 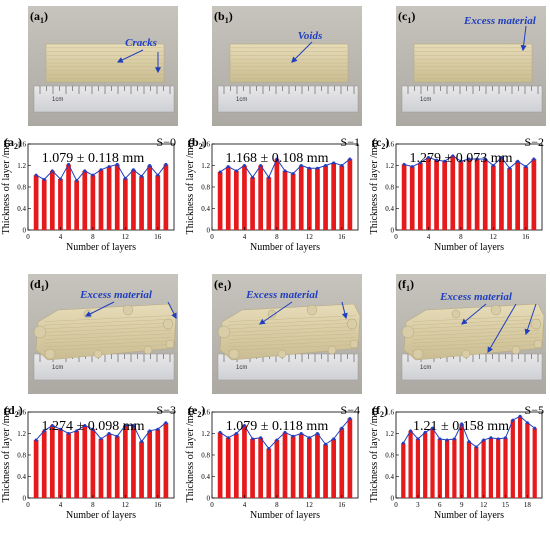 What do you see at coordinates (382, 414) in the screenshot?
I see `panel-label-subscript: 2` at bounding box center [382, 414].